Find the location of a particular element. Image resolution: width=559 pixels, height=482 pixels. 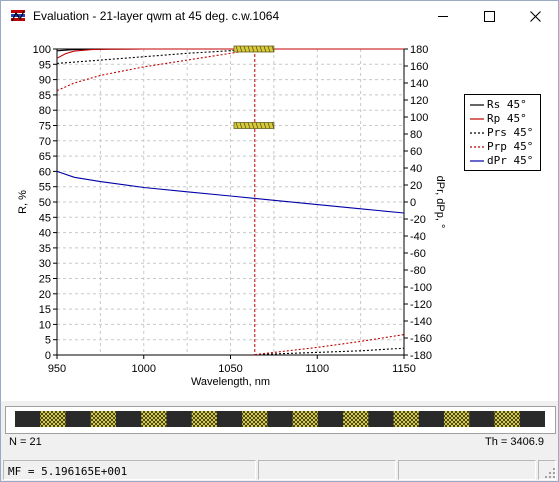

layer-stack-panel is located at coordinates (280, 420).